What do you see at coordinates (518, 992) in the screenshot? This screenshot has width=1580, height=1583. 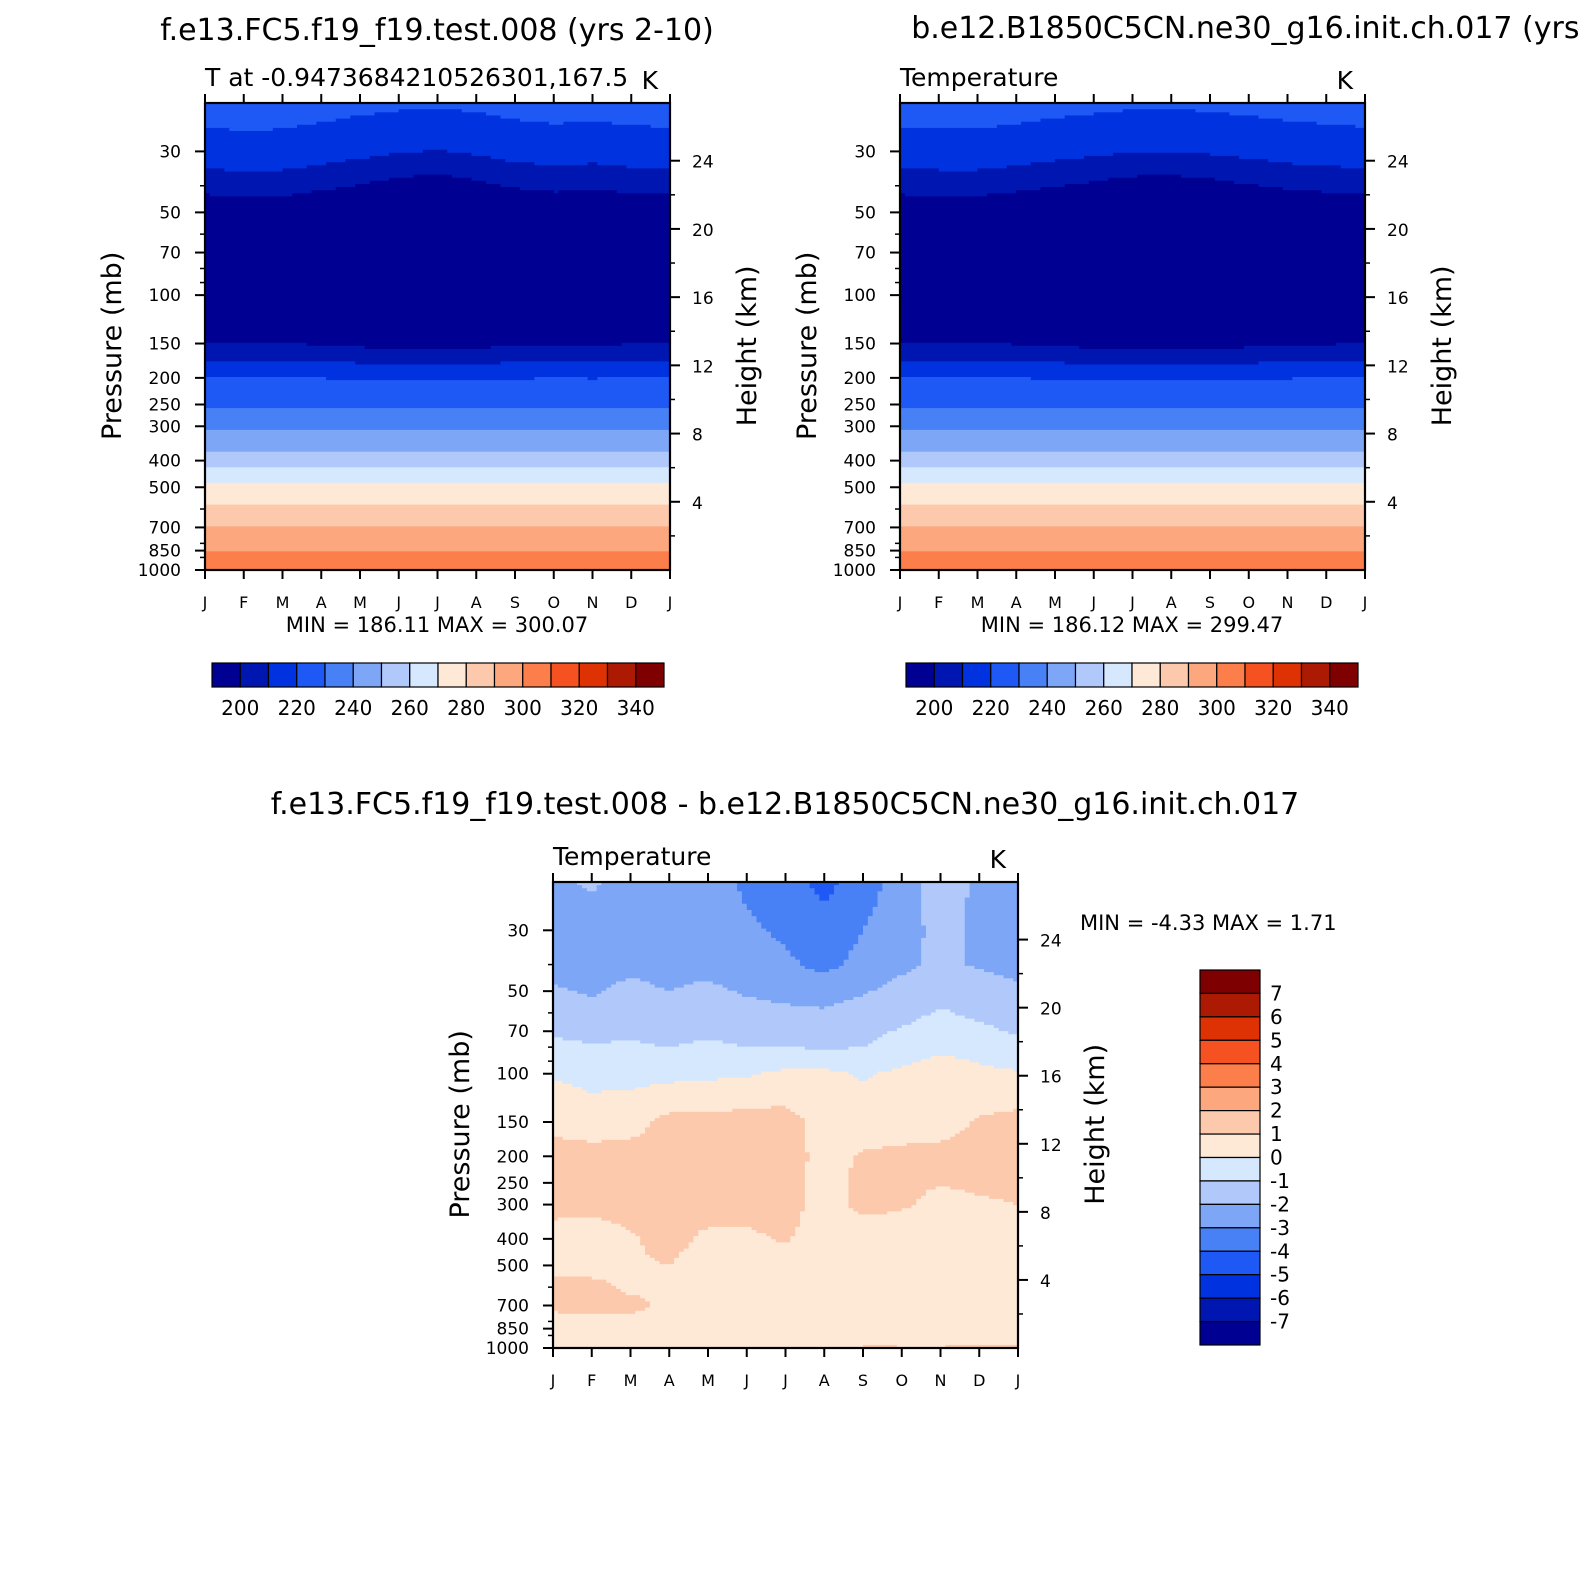 I see `y-tick-label: 50` at bounding box center [518, 992].